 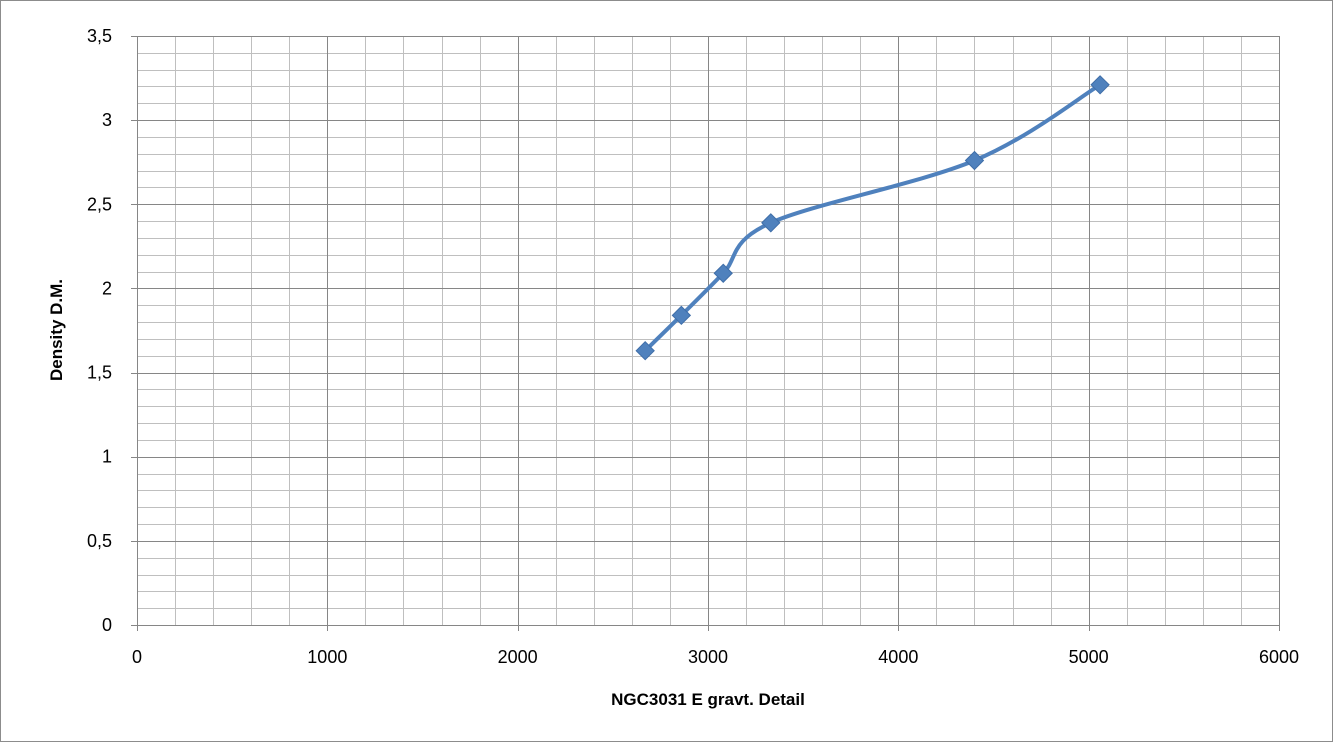 What do you see at coordinates (99, 36) in the screenshot?
I see `y-tick-label: 3,5` at bounding box center [99, 36].